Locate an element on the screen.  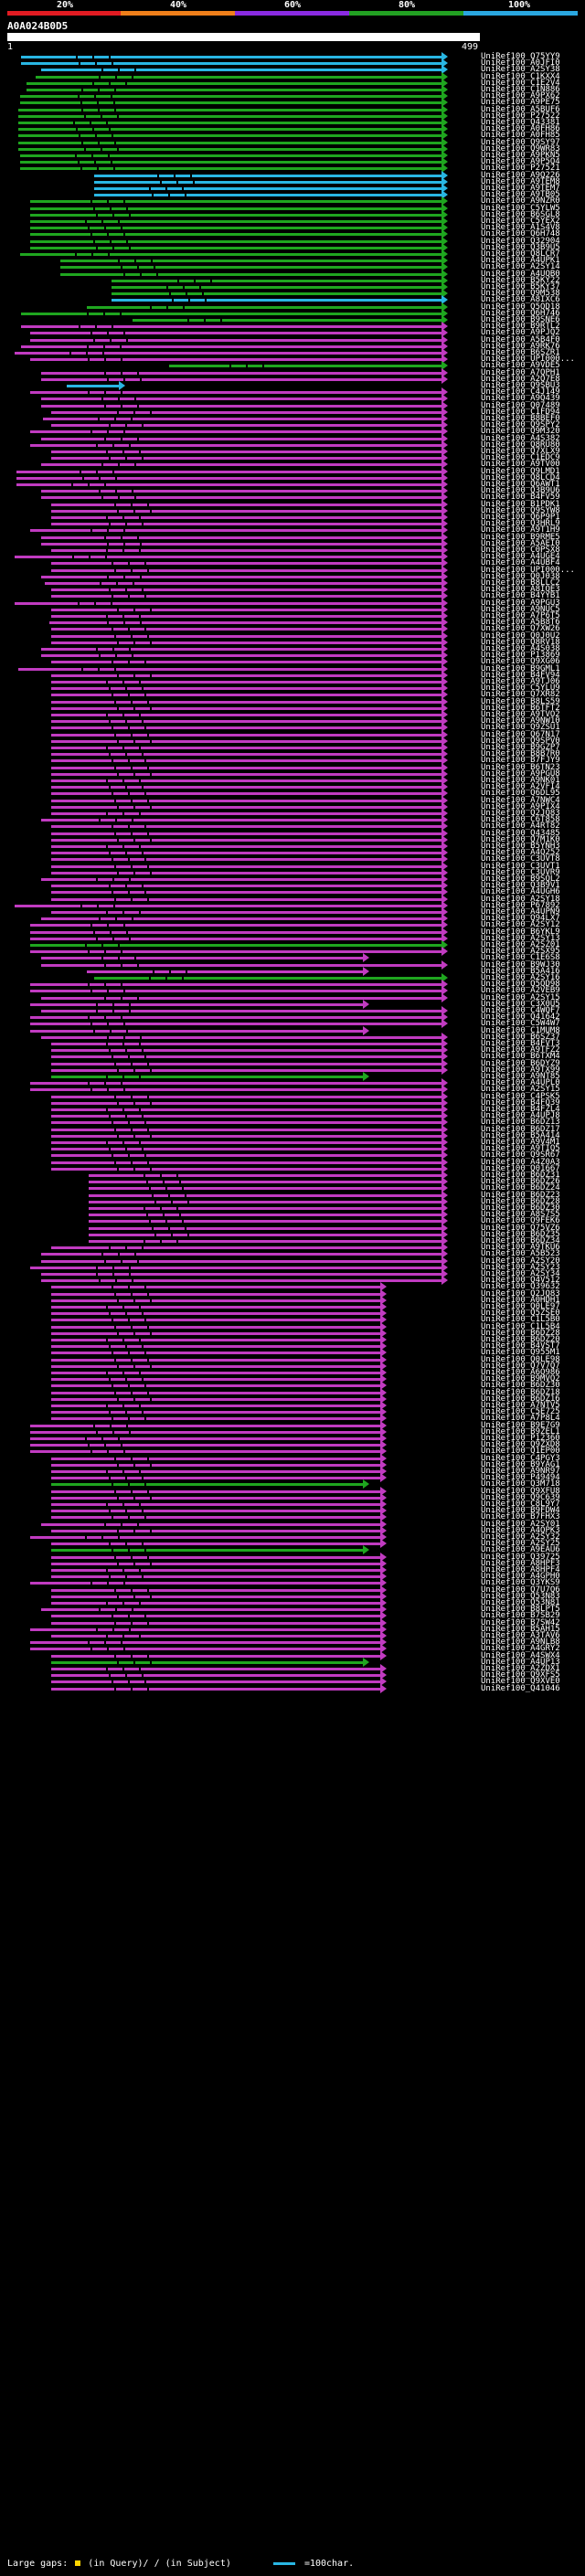
hit-id-link: UniRef100_A9PX62 is located at coordinates (520, 96).